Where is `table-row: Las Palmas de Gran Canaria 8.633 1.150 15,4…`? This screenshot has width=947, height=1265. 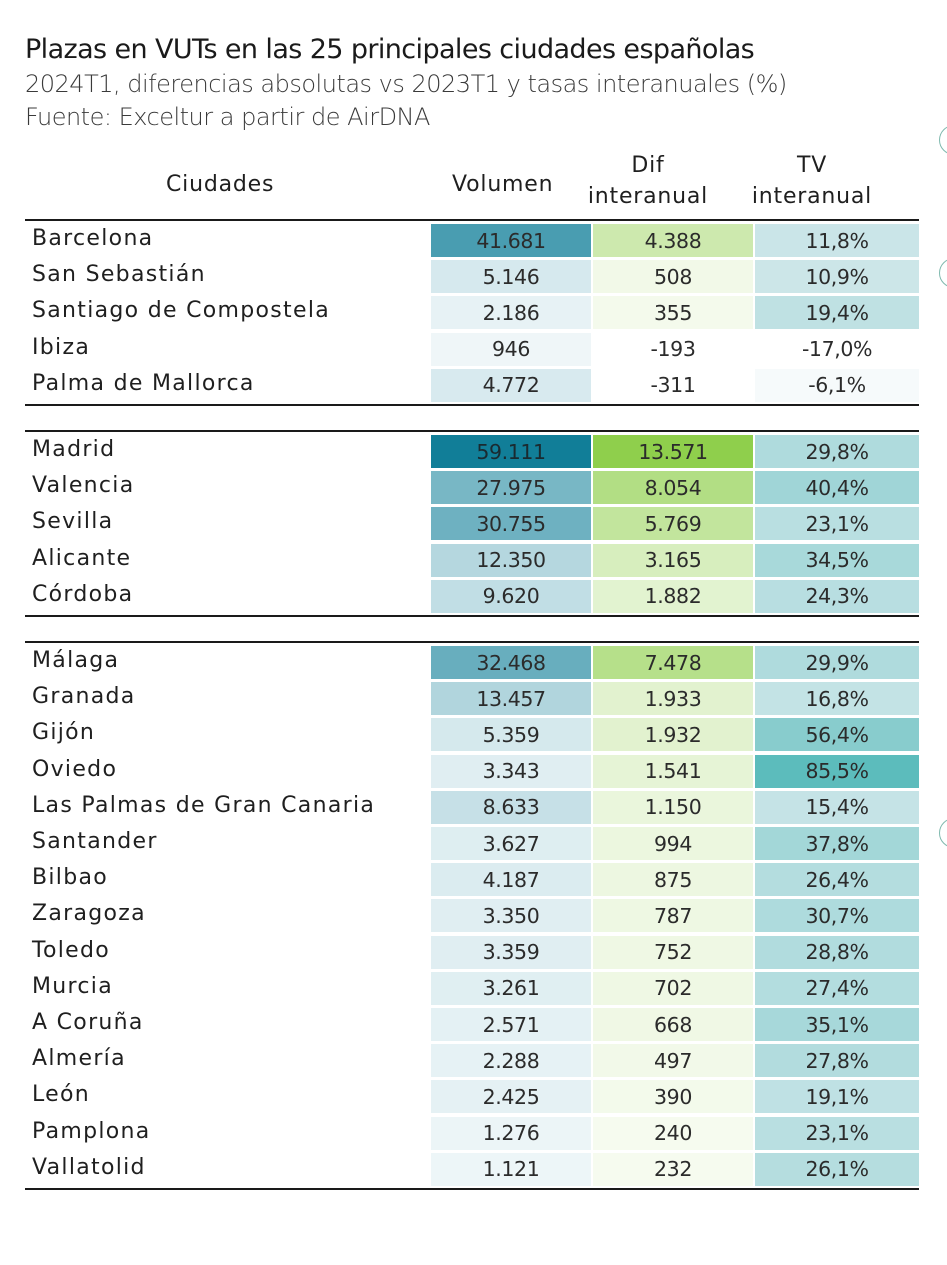 table-row: Las Palmas de Gran Canaria 8.633 1.150 15,4… is located at coordinates (472, 807).